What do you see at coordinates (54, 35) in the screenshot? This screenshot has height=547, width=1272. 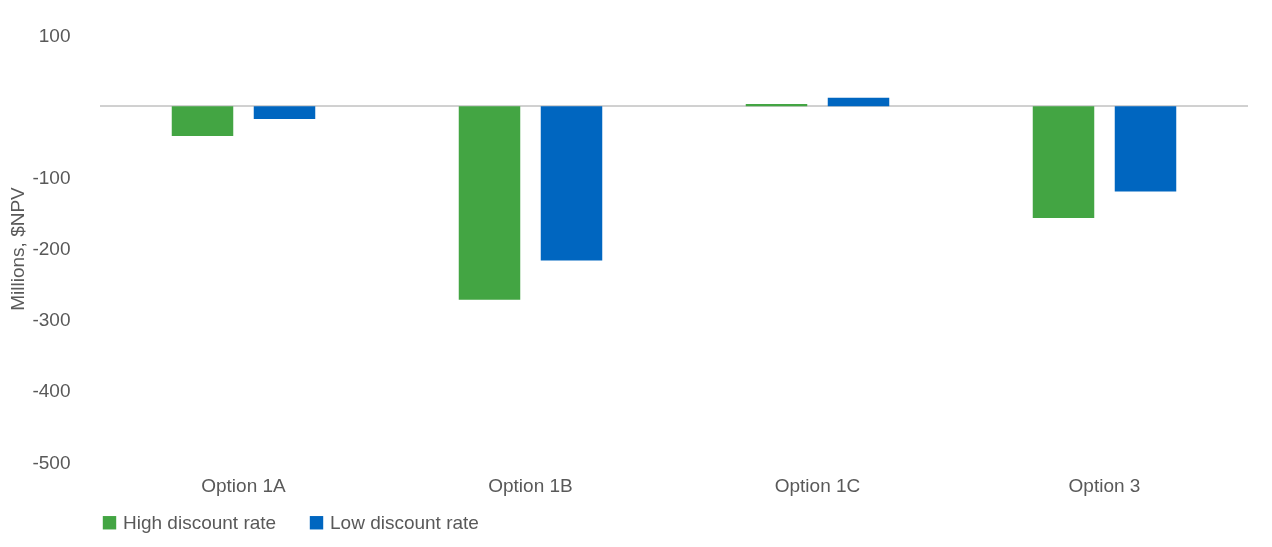 I see `y-tick-label: 100` at bounding box center [54, 35].